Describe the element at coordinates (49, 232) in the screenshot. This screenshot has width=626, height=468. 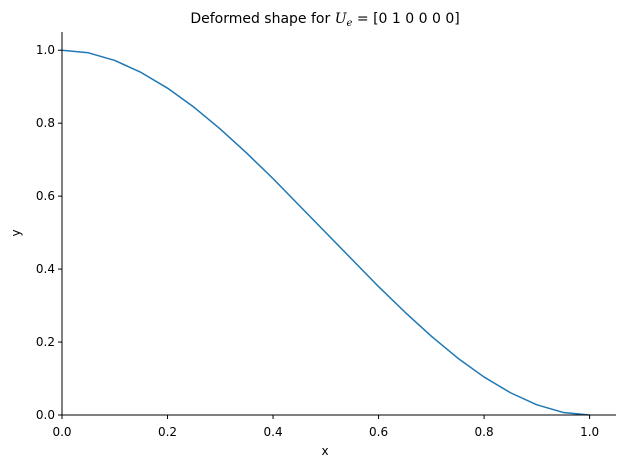
I see `y-ticks: 0.0 0.2 0.4 0.6 0.8 1.0` at that location.